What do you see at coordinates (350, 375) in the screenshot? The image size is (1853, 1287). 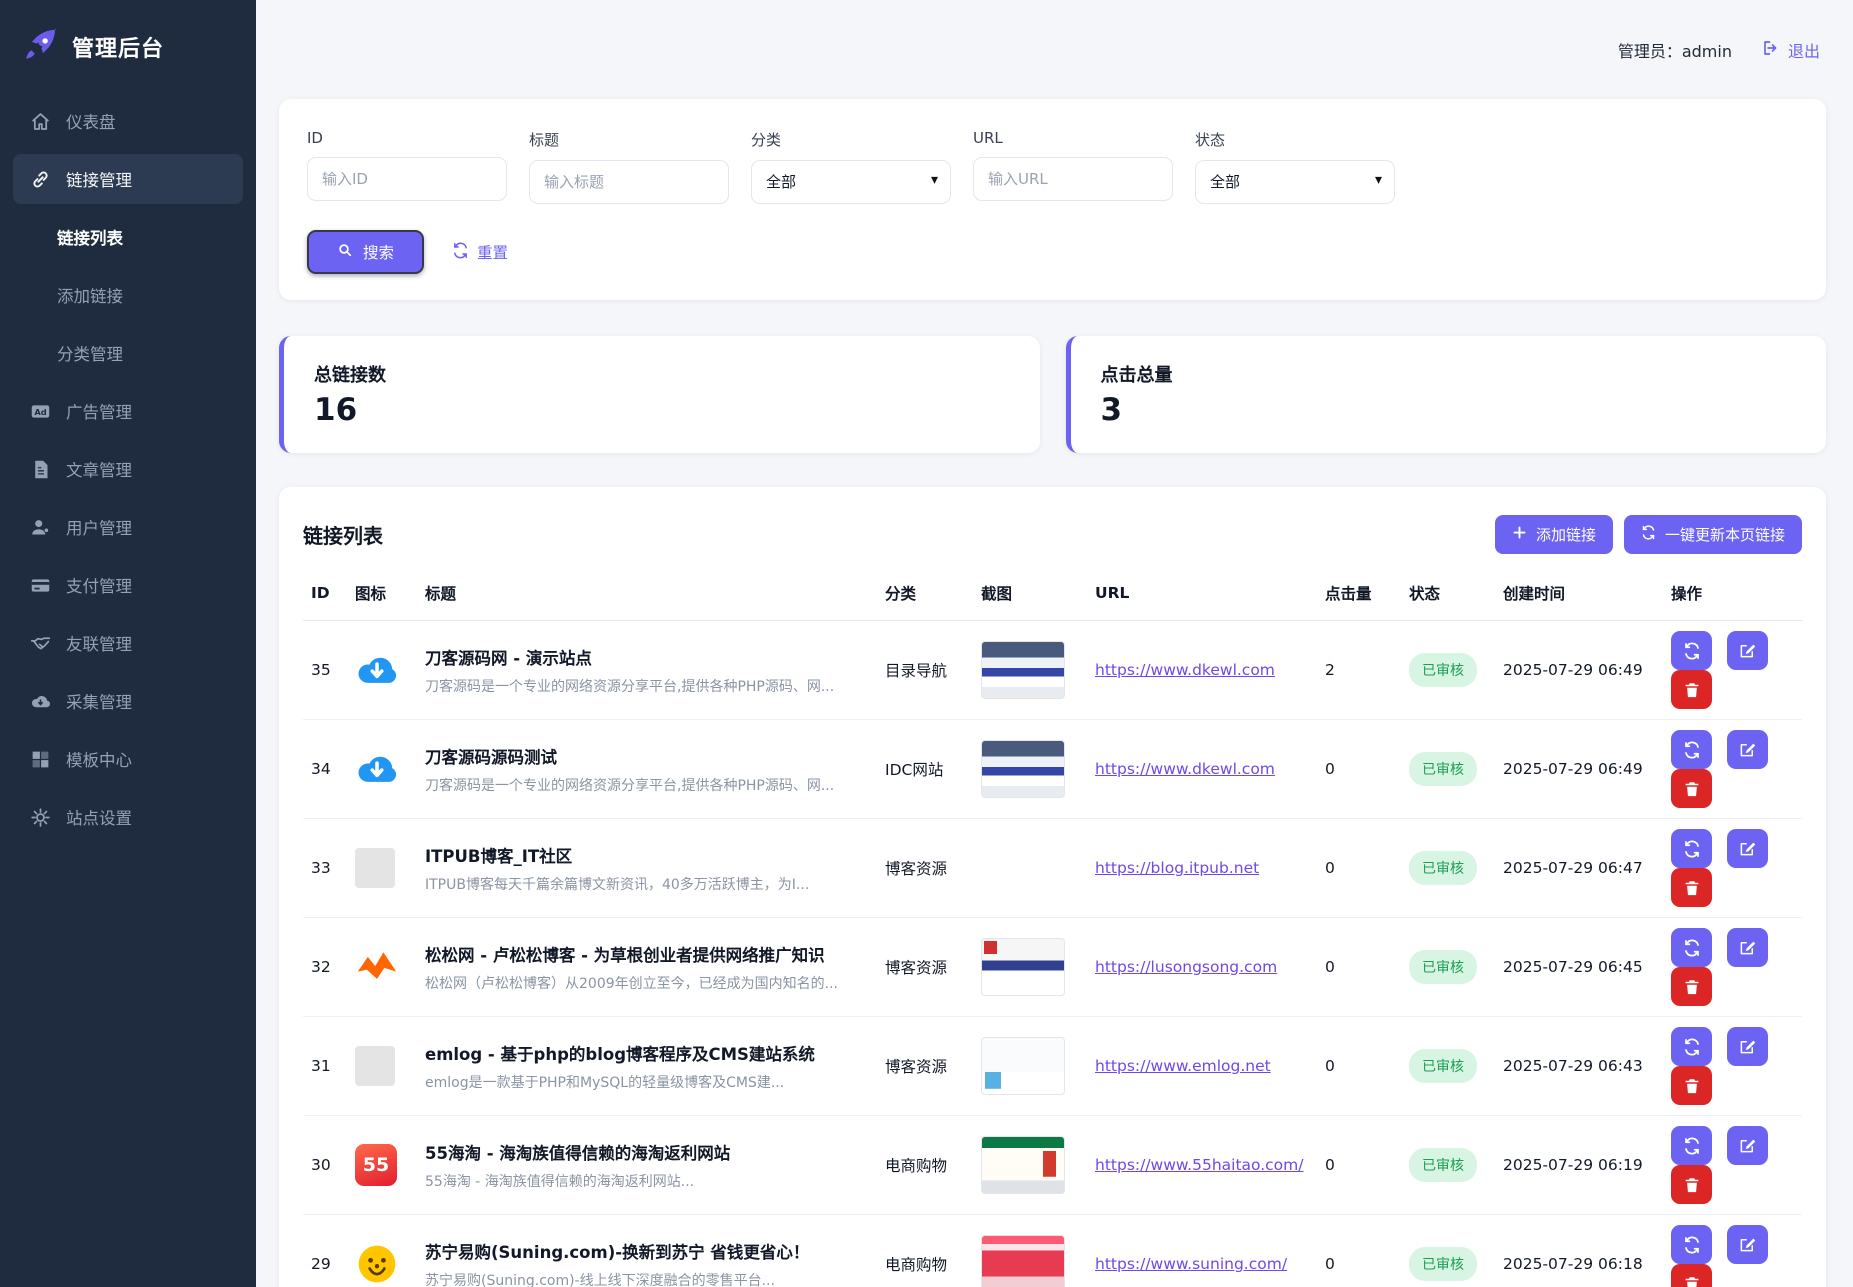 I see `stat-label: 总链接数` at bounding box center [350, 375].